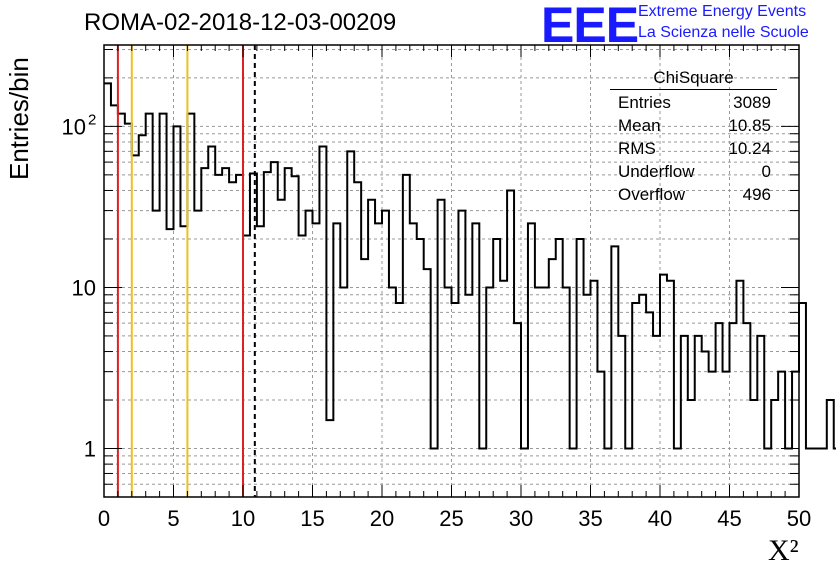 This screenshot has width=836, height=572. What do you see at coordinates (644, 102) in the screenshot?
I see `stats-label: Entries` at bounding box center [644, 102].